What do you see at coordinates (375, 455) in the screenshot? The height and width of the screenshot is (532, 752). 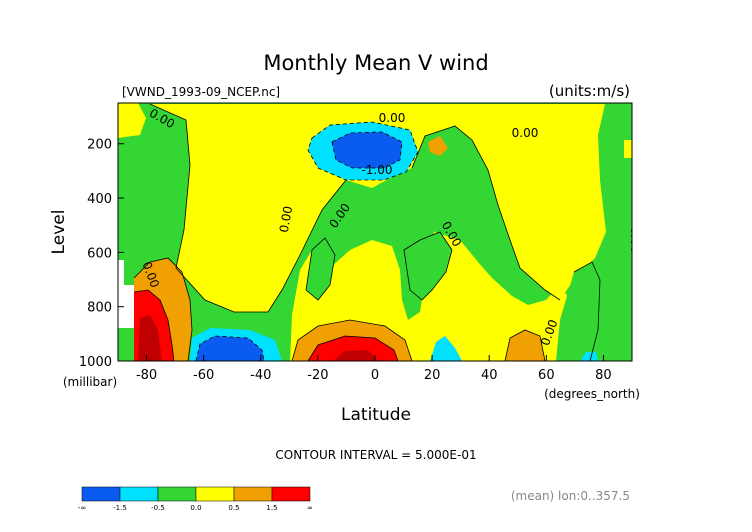 I see `contour-interval-text: CONTOUR INTERVAL = 5.000E-01` at bounding box center [375, 455].